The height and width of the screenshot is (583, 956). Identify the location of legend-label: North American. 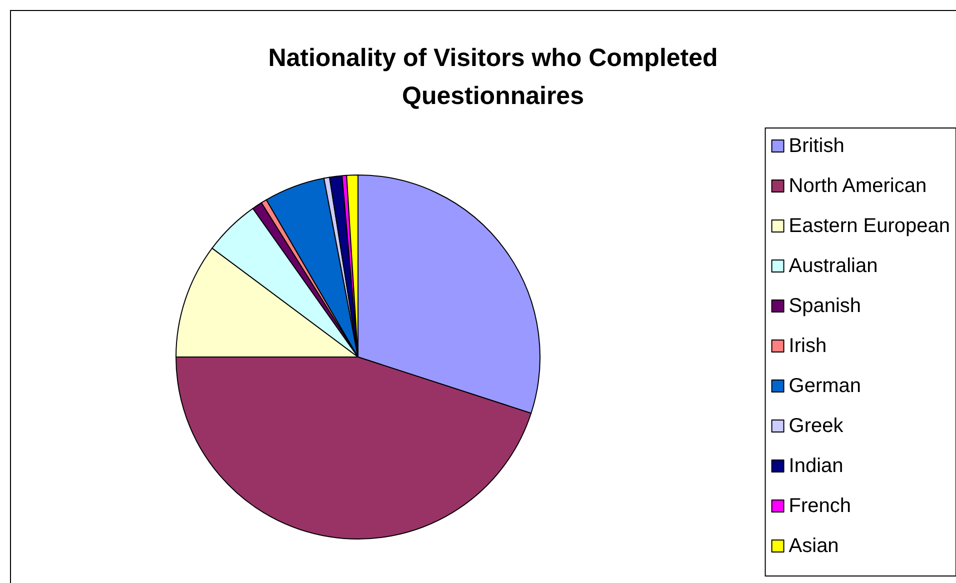
(857, 186).